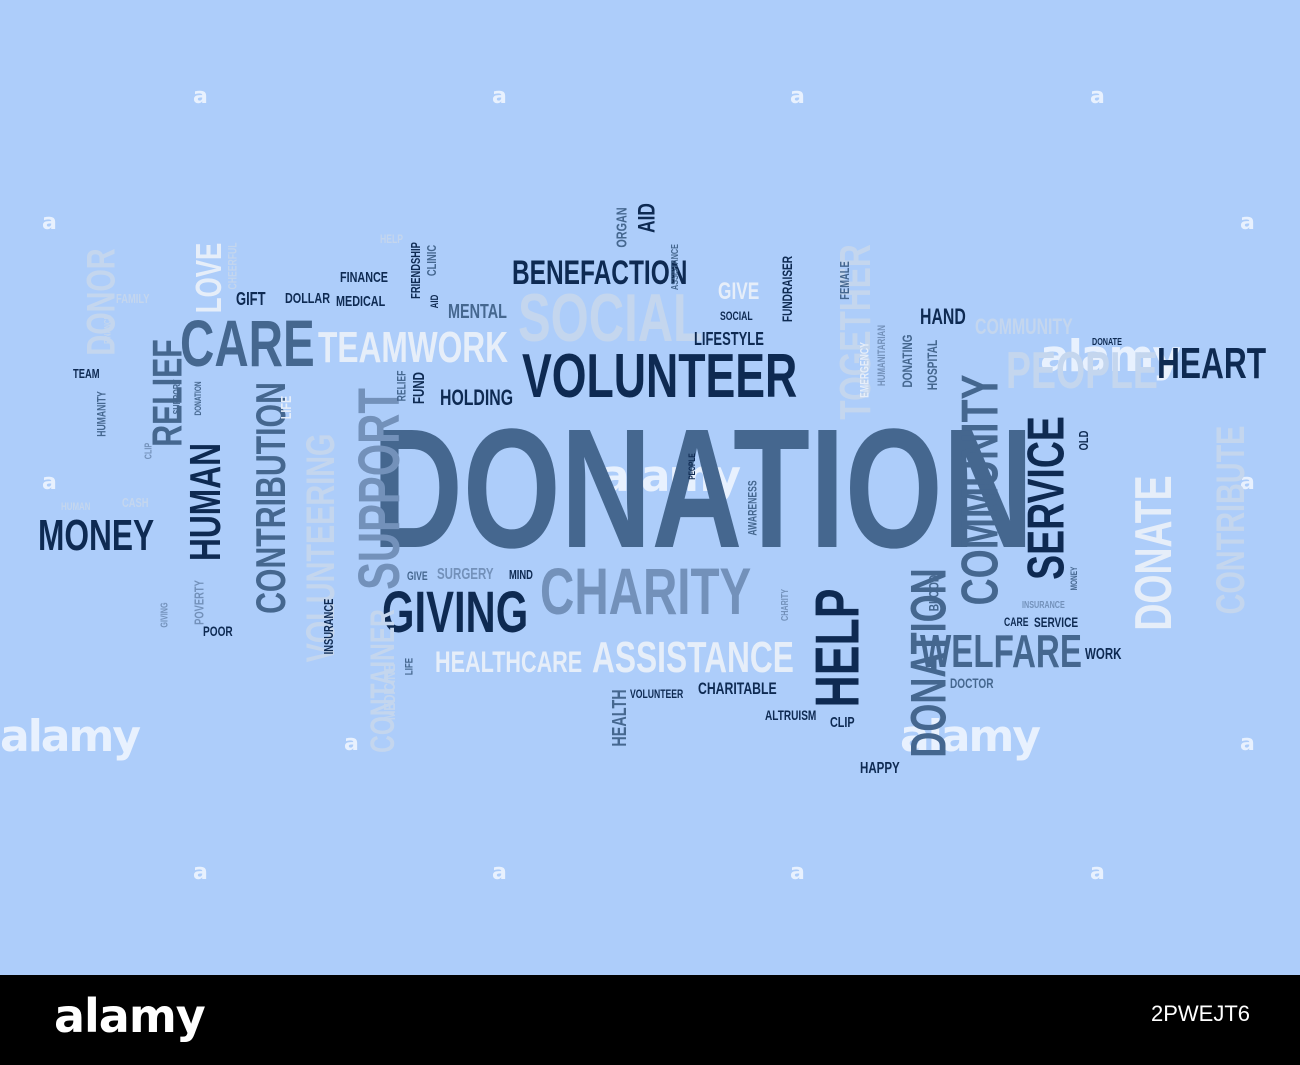 The width and height of the screenshot is (1300, 1065). I want to click on cloud-word: HEALTHCARE, so click(509, 662).